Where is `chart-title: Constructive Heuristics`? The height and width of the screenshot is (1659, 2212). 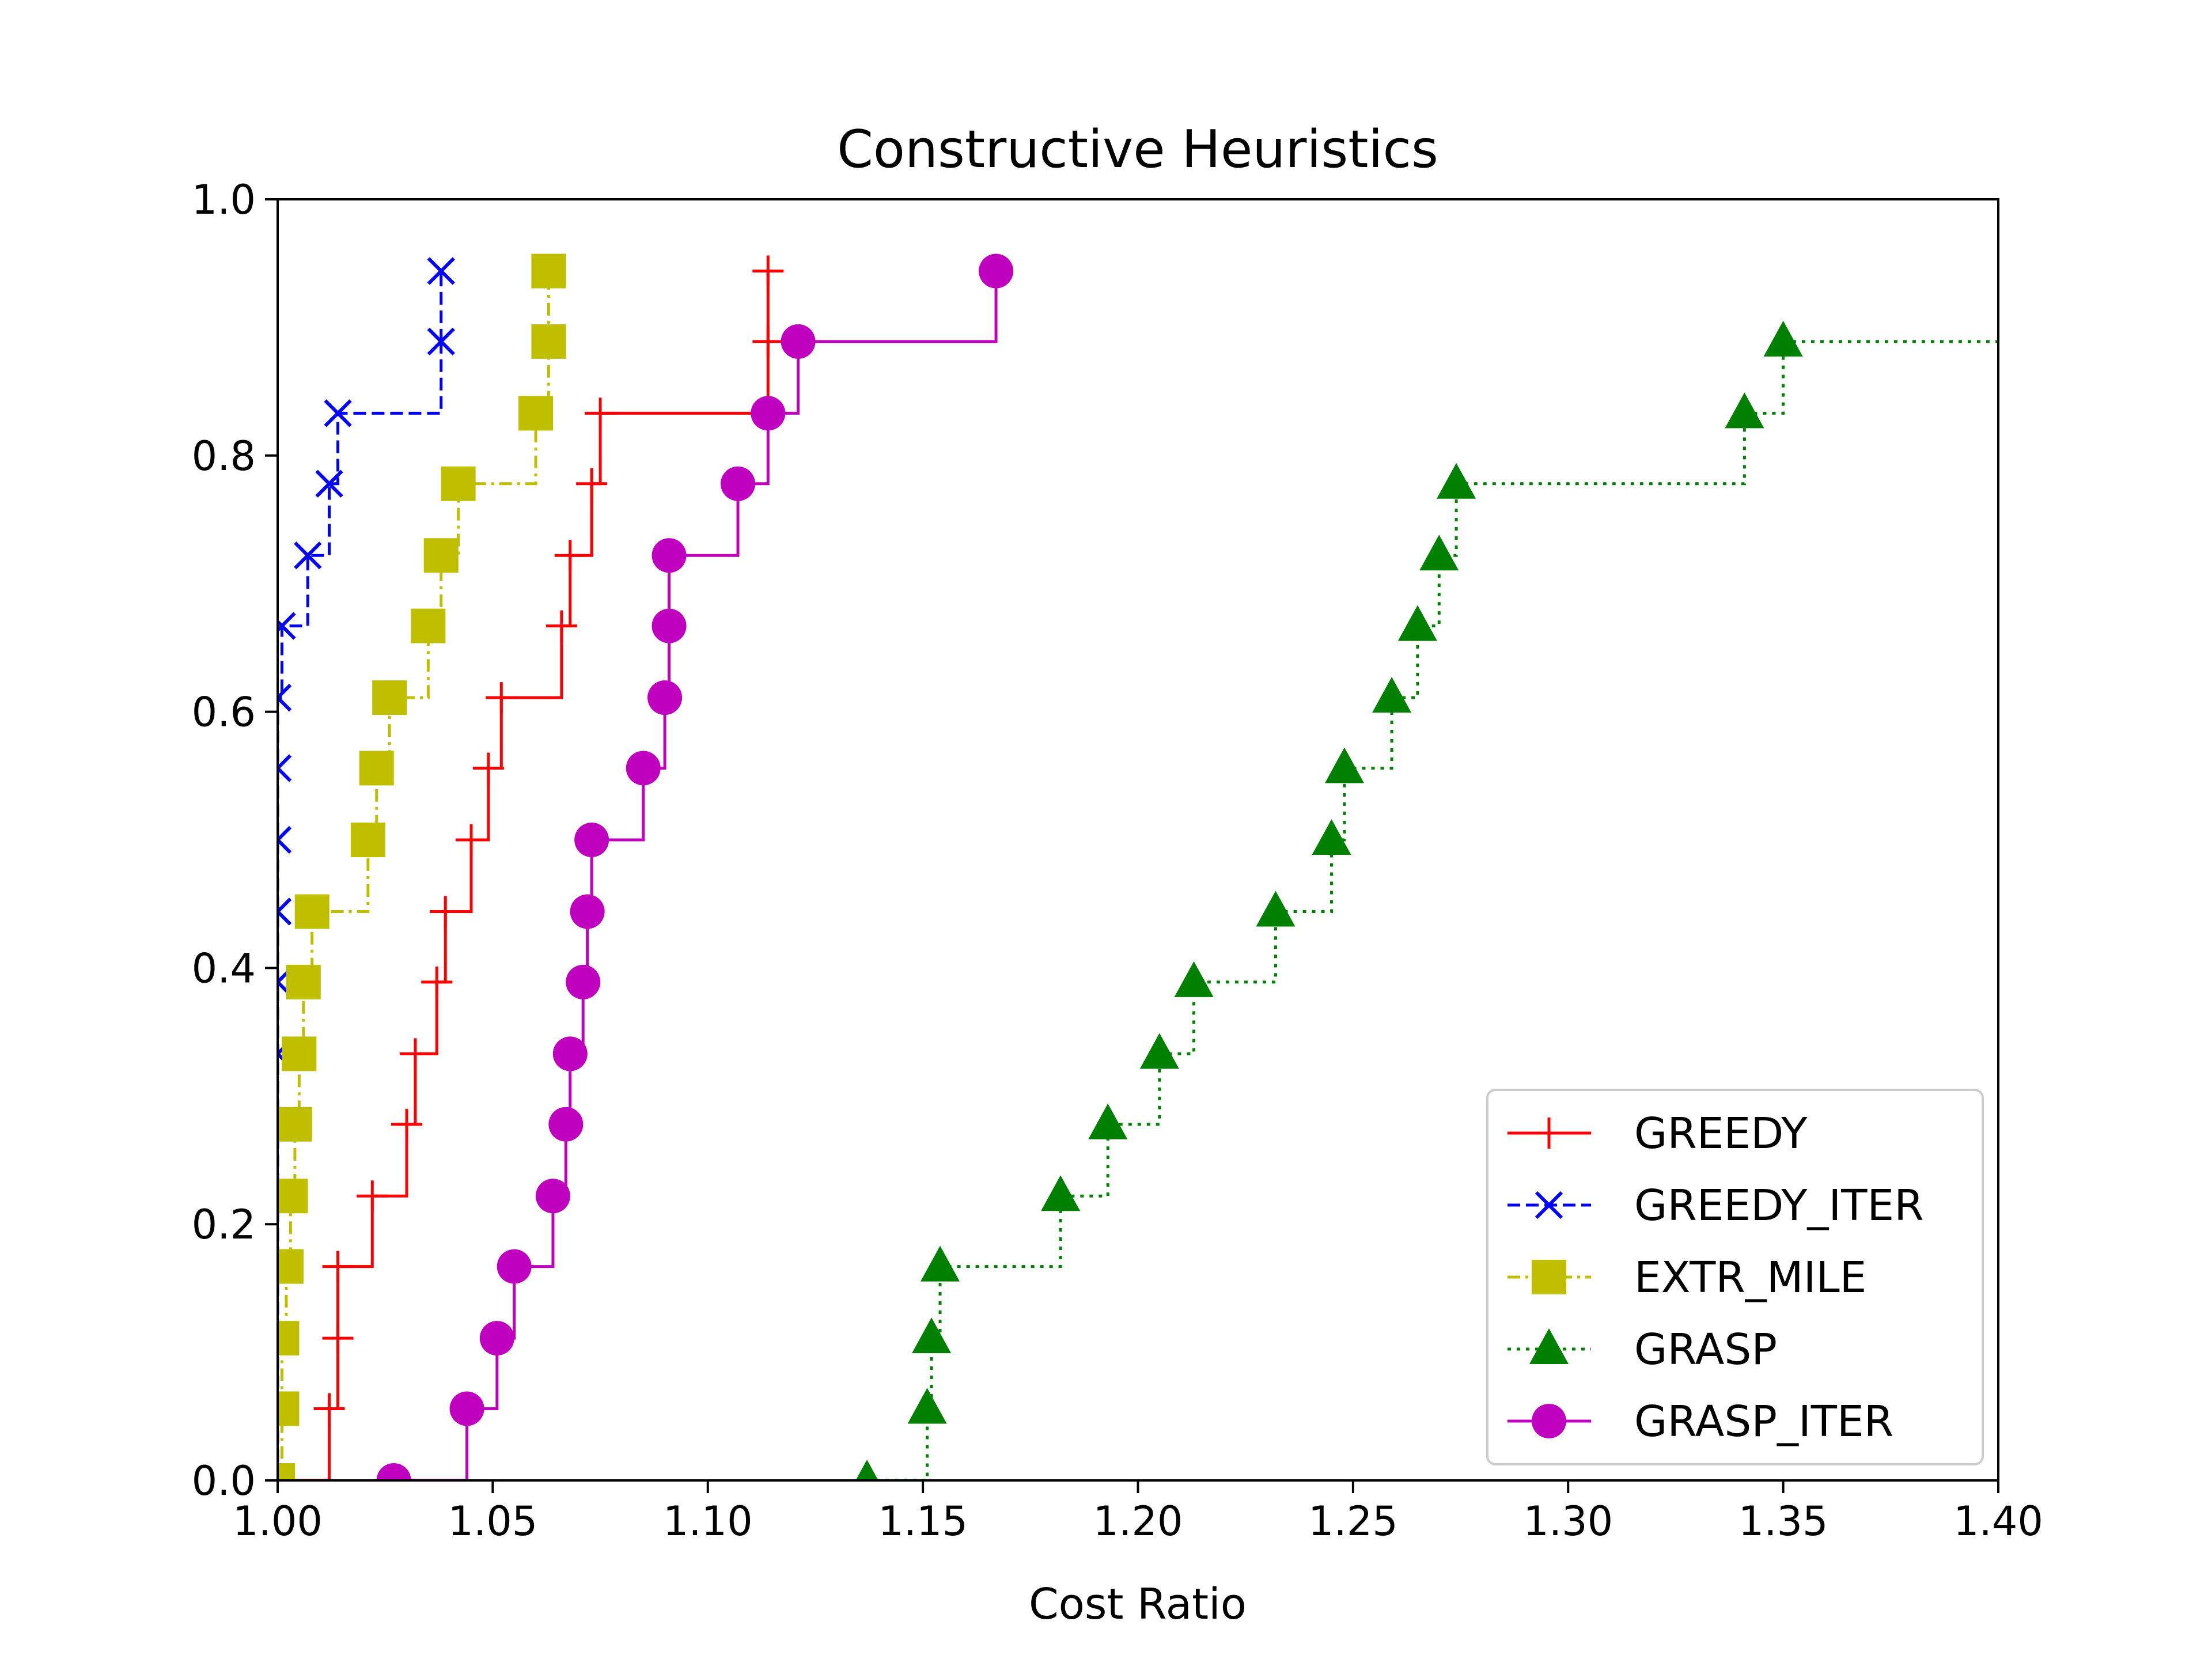
chart-title: Constructive Heuristics is located at coordinates (1137, 149).